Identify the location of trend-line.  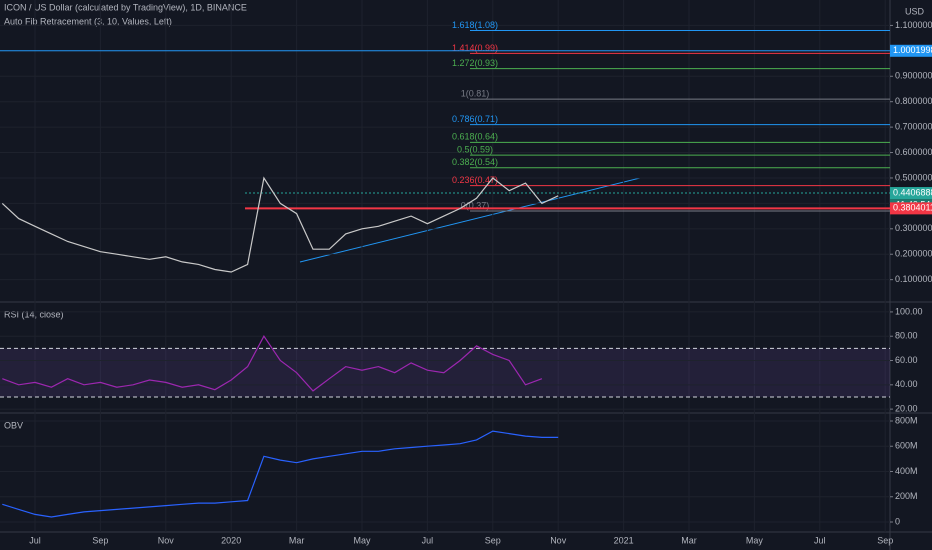
(470, 220).